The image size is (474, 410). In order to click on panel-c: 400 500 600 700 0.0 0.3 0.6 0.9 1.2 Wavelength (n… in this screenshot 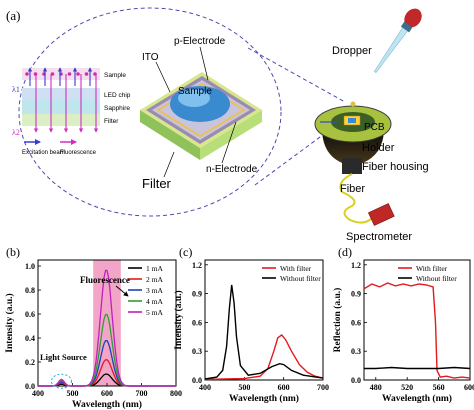, I will do `click(251, 324)`.